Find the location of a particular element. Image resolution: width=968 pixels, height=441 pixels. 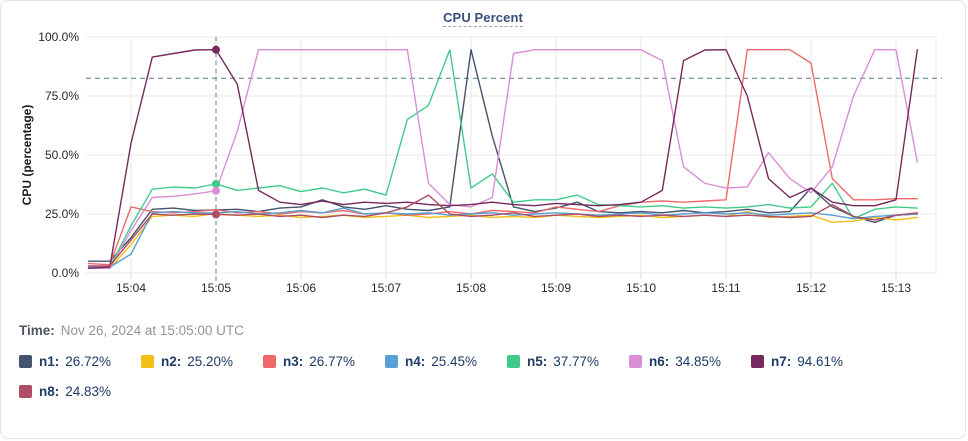

x-tick-label: 15:08 is located at coordinates (471, 288).